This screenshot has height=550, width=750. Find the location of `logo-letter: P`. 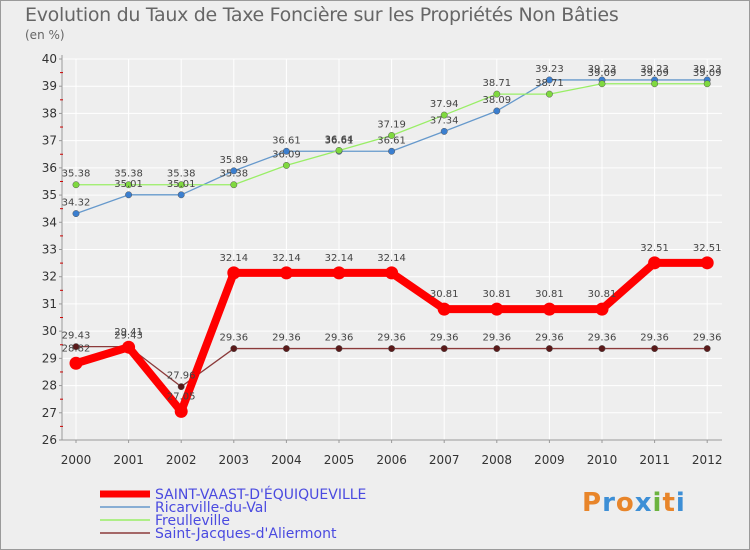

logo-letter: P is located at coordinates (592, 503).